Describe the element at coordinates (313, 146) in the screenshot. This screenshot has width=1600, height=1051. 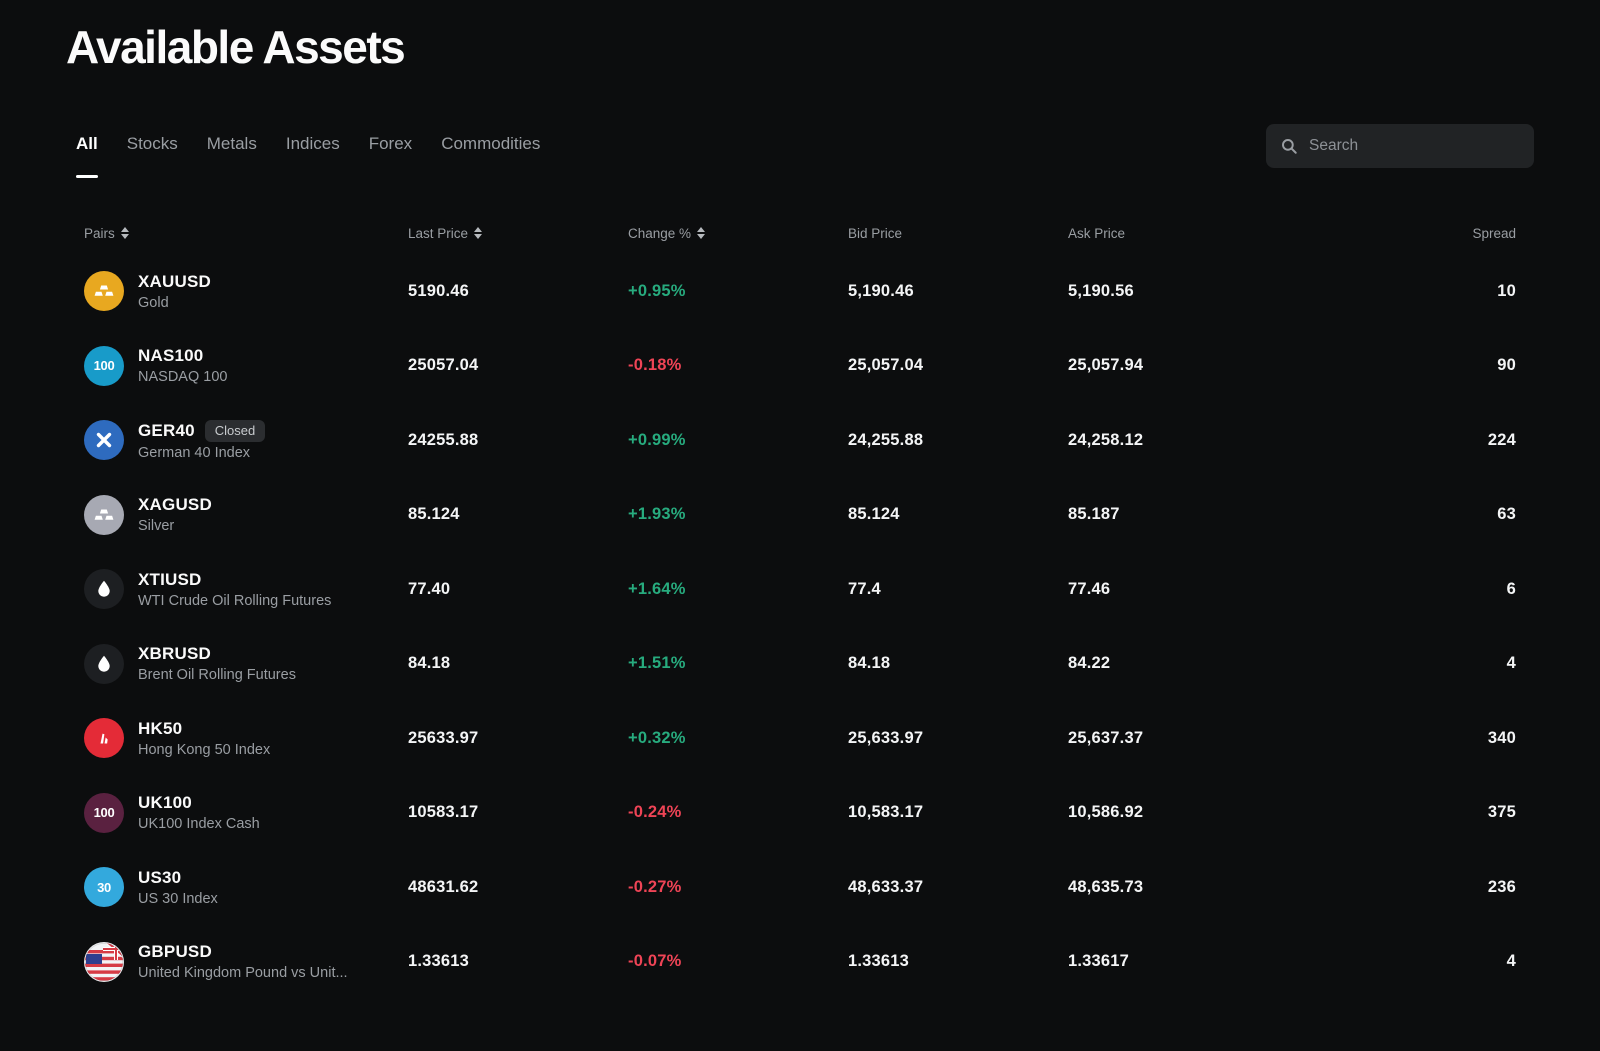
I see `tab-indices: Indices` at that location.